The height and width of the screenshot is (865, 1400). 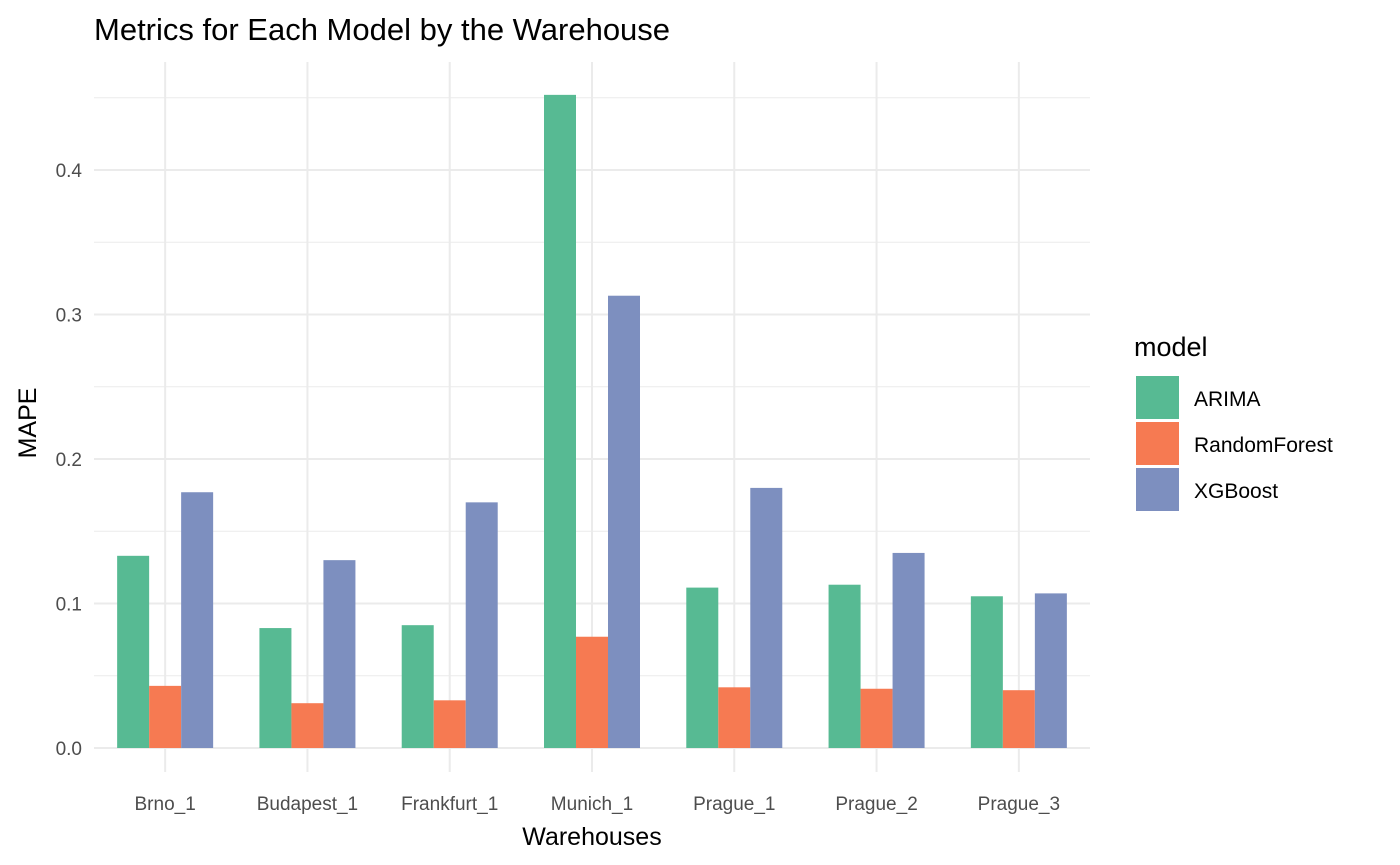 I want to click on x-tick-label: Frankfurt_1, so click(x=449, y=804).